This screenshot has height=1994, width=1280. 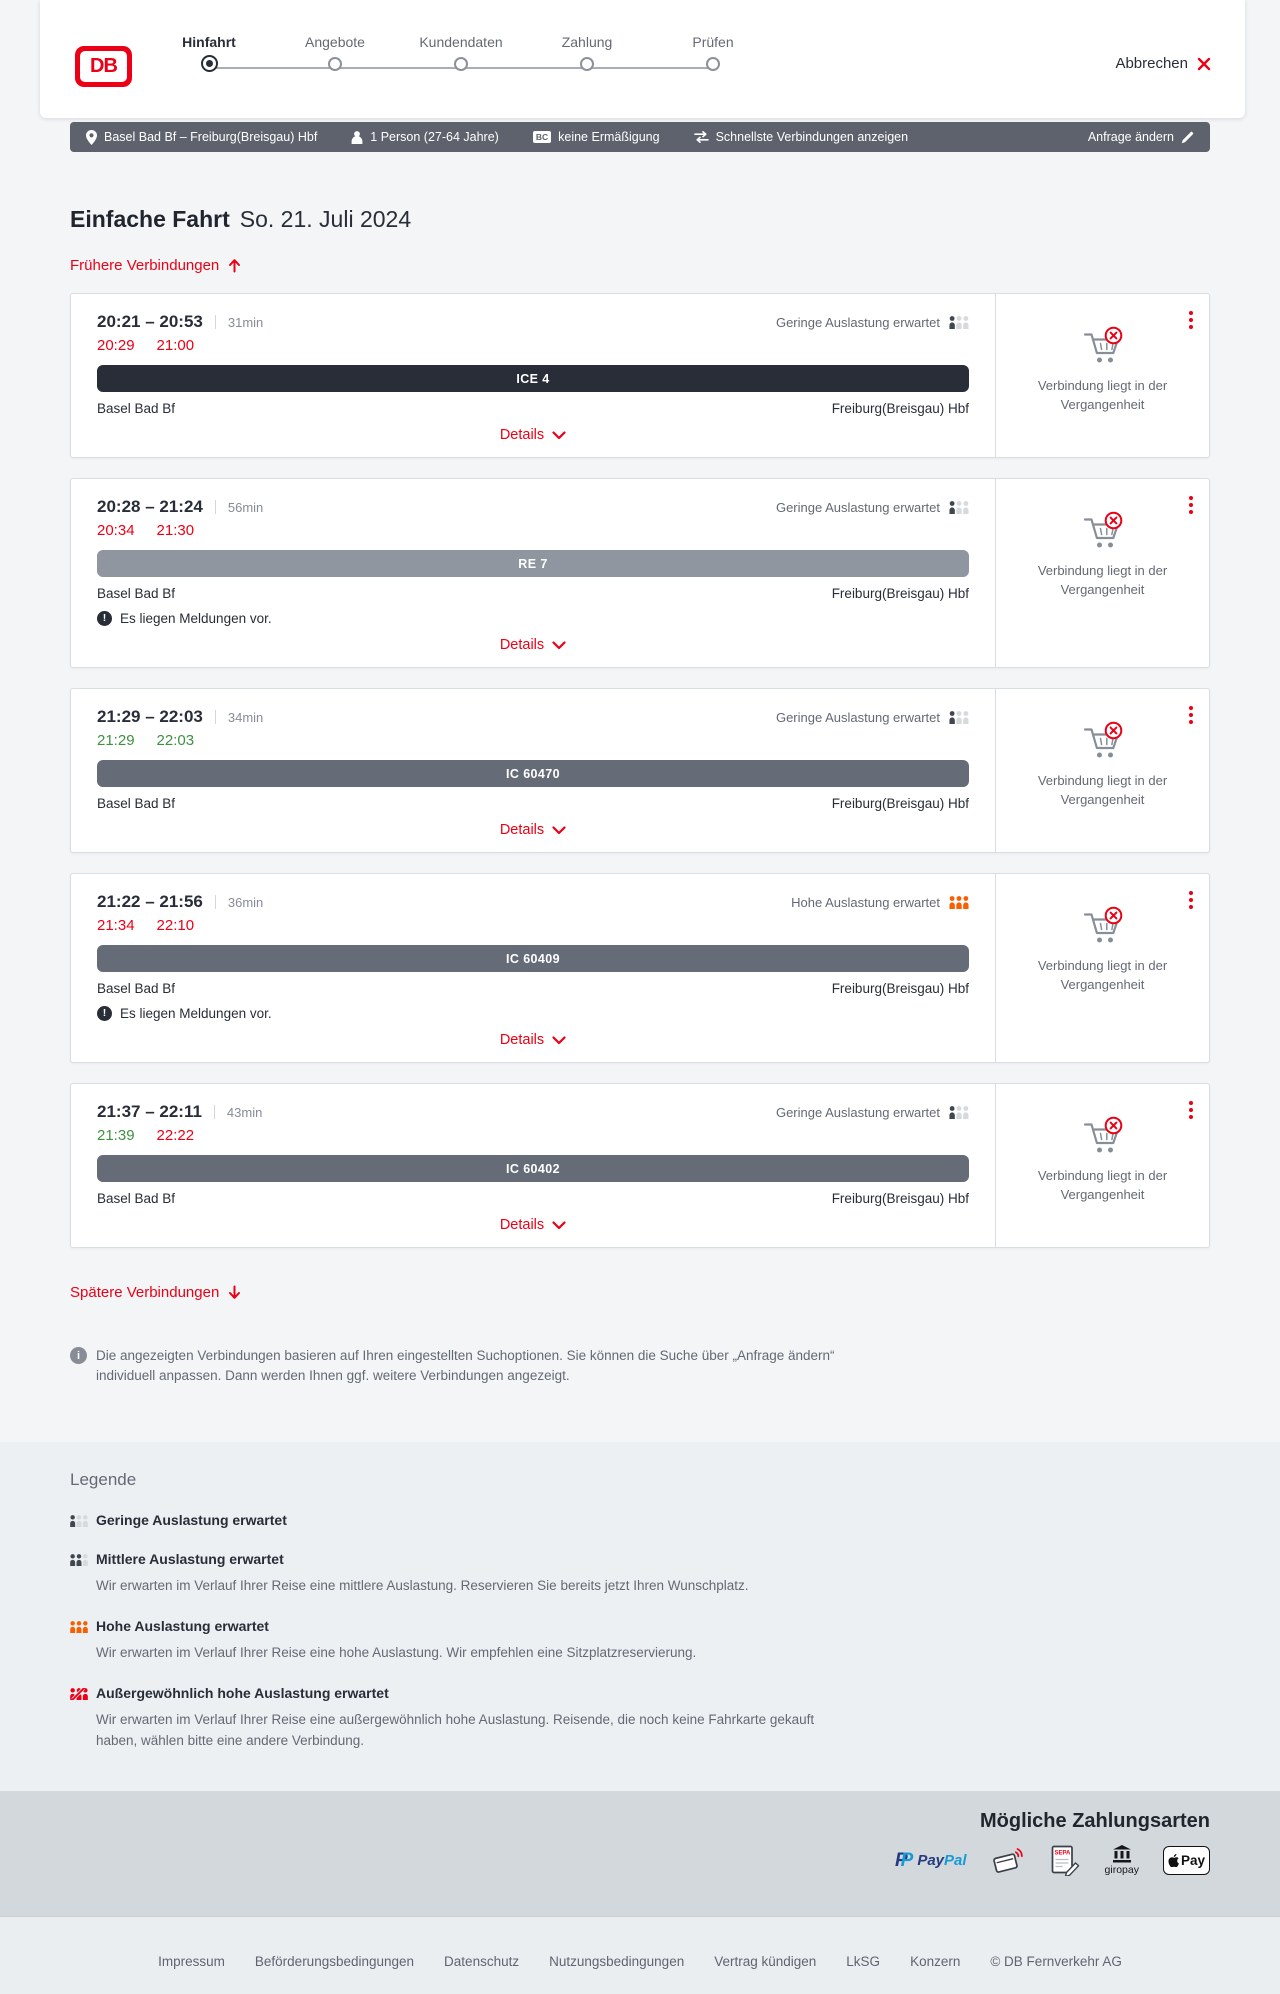 What do you see at coordinates (617, 1961) in the screenshot?
I see `footer-link-nutzungsbedingungen: Nutzungsbedingungen` at bounding box center [617, 1961].